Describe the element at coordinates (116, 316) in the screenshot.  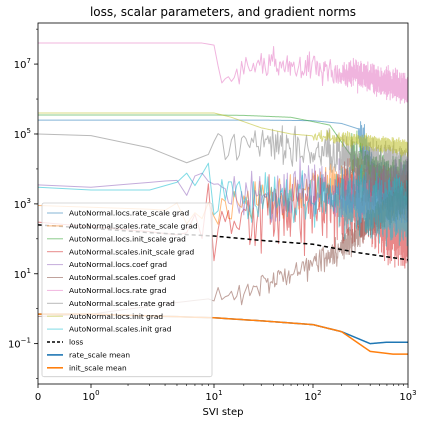
I see `legend-label: AutoNormal.locs.init grad` at that location.